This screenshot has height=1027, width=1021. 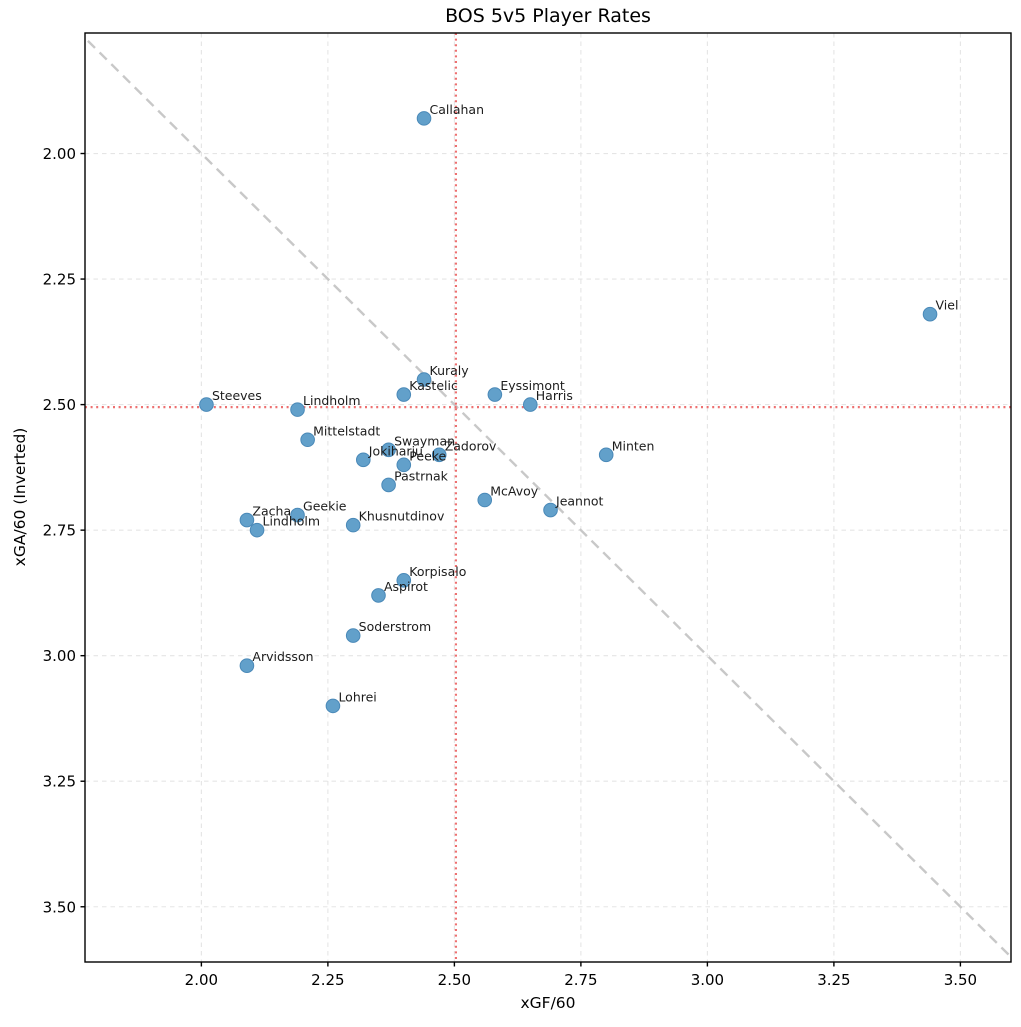 What do you see at coordinates (20, 497) in the screenshot?
I see `y-axis-label: xGA/60 (Inverted)` at bounding box center [20, 497].